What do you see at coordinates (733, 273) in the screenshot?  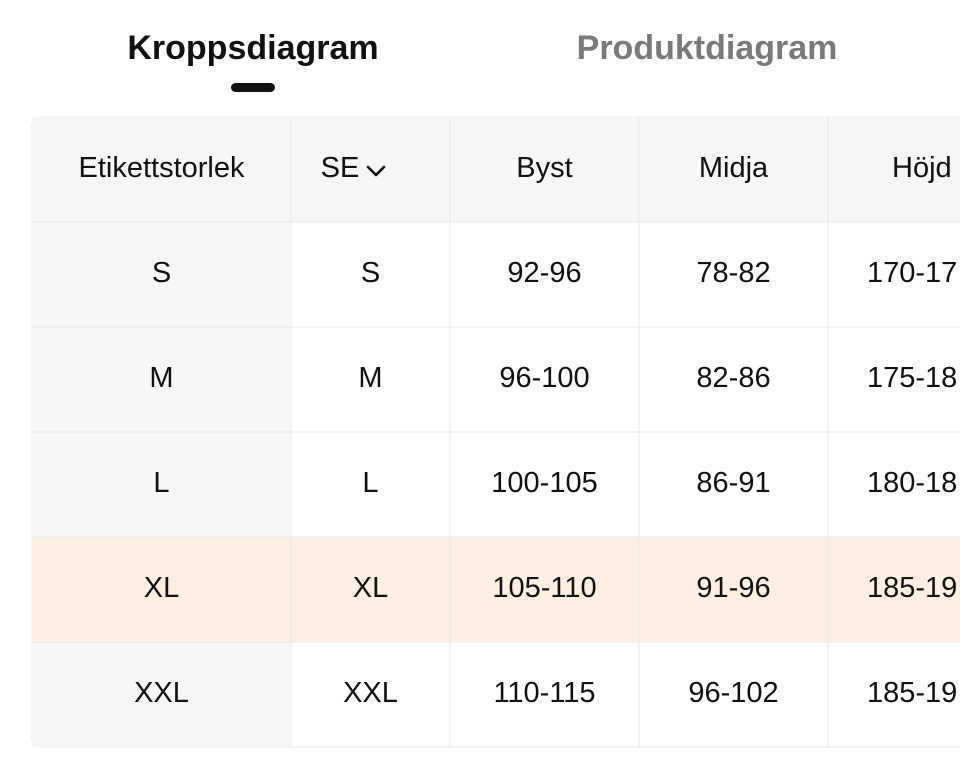 I see `table-cell: 78-82` at bounding box center [733, 273].